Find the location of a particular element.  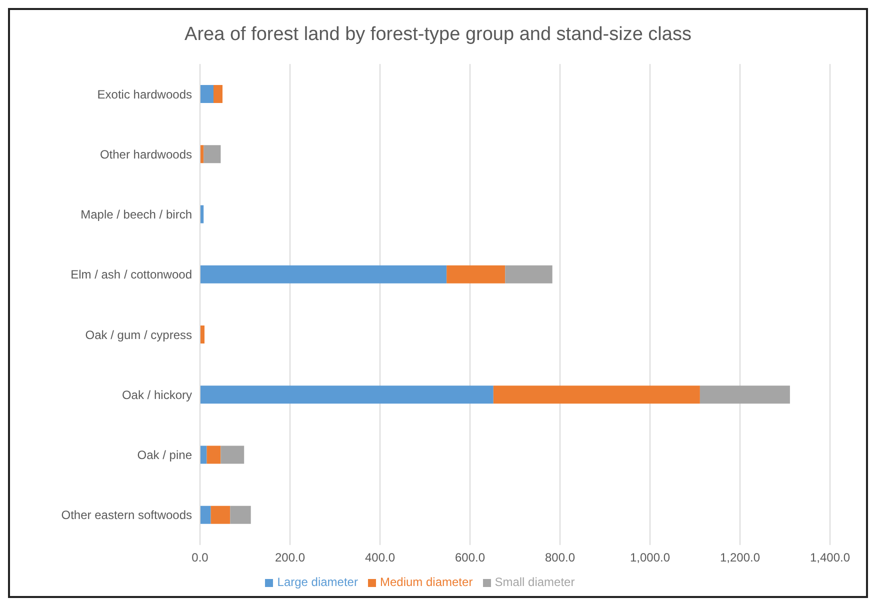

x-tick-label: 1,400.0 is located at coordinates (830, 557).